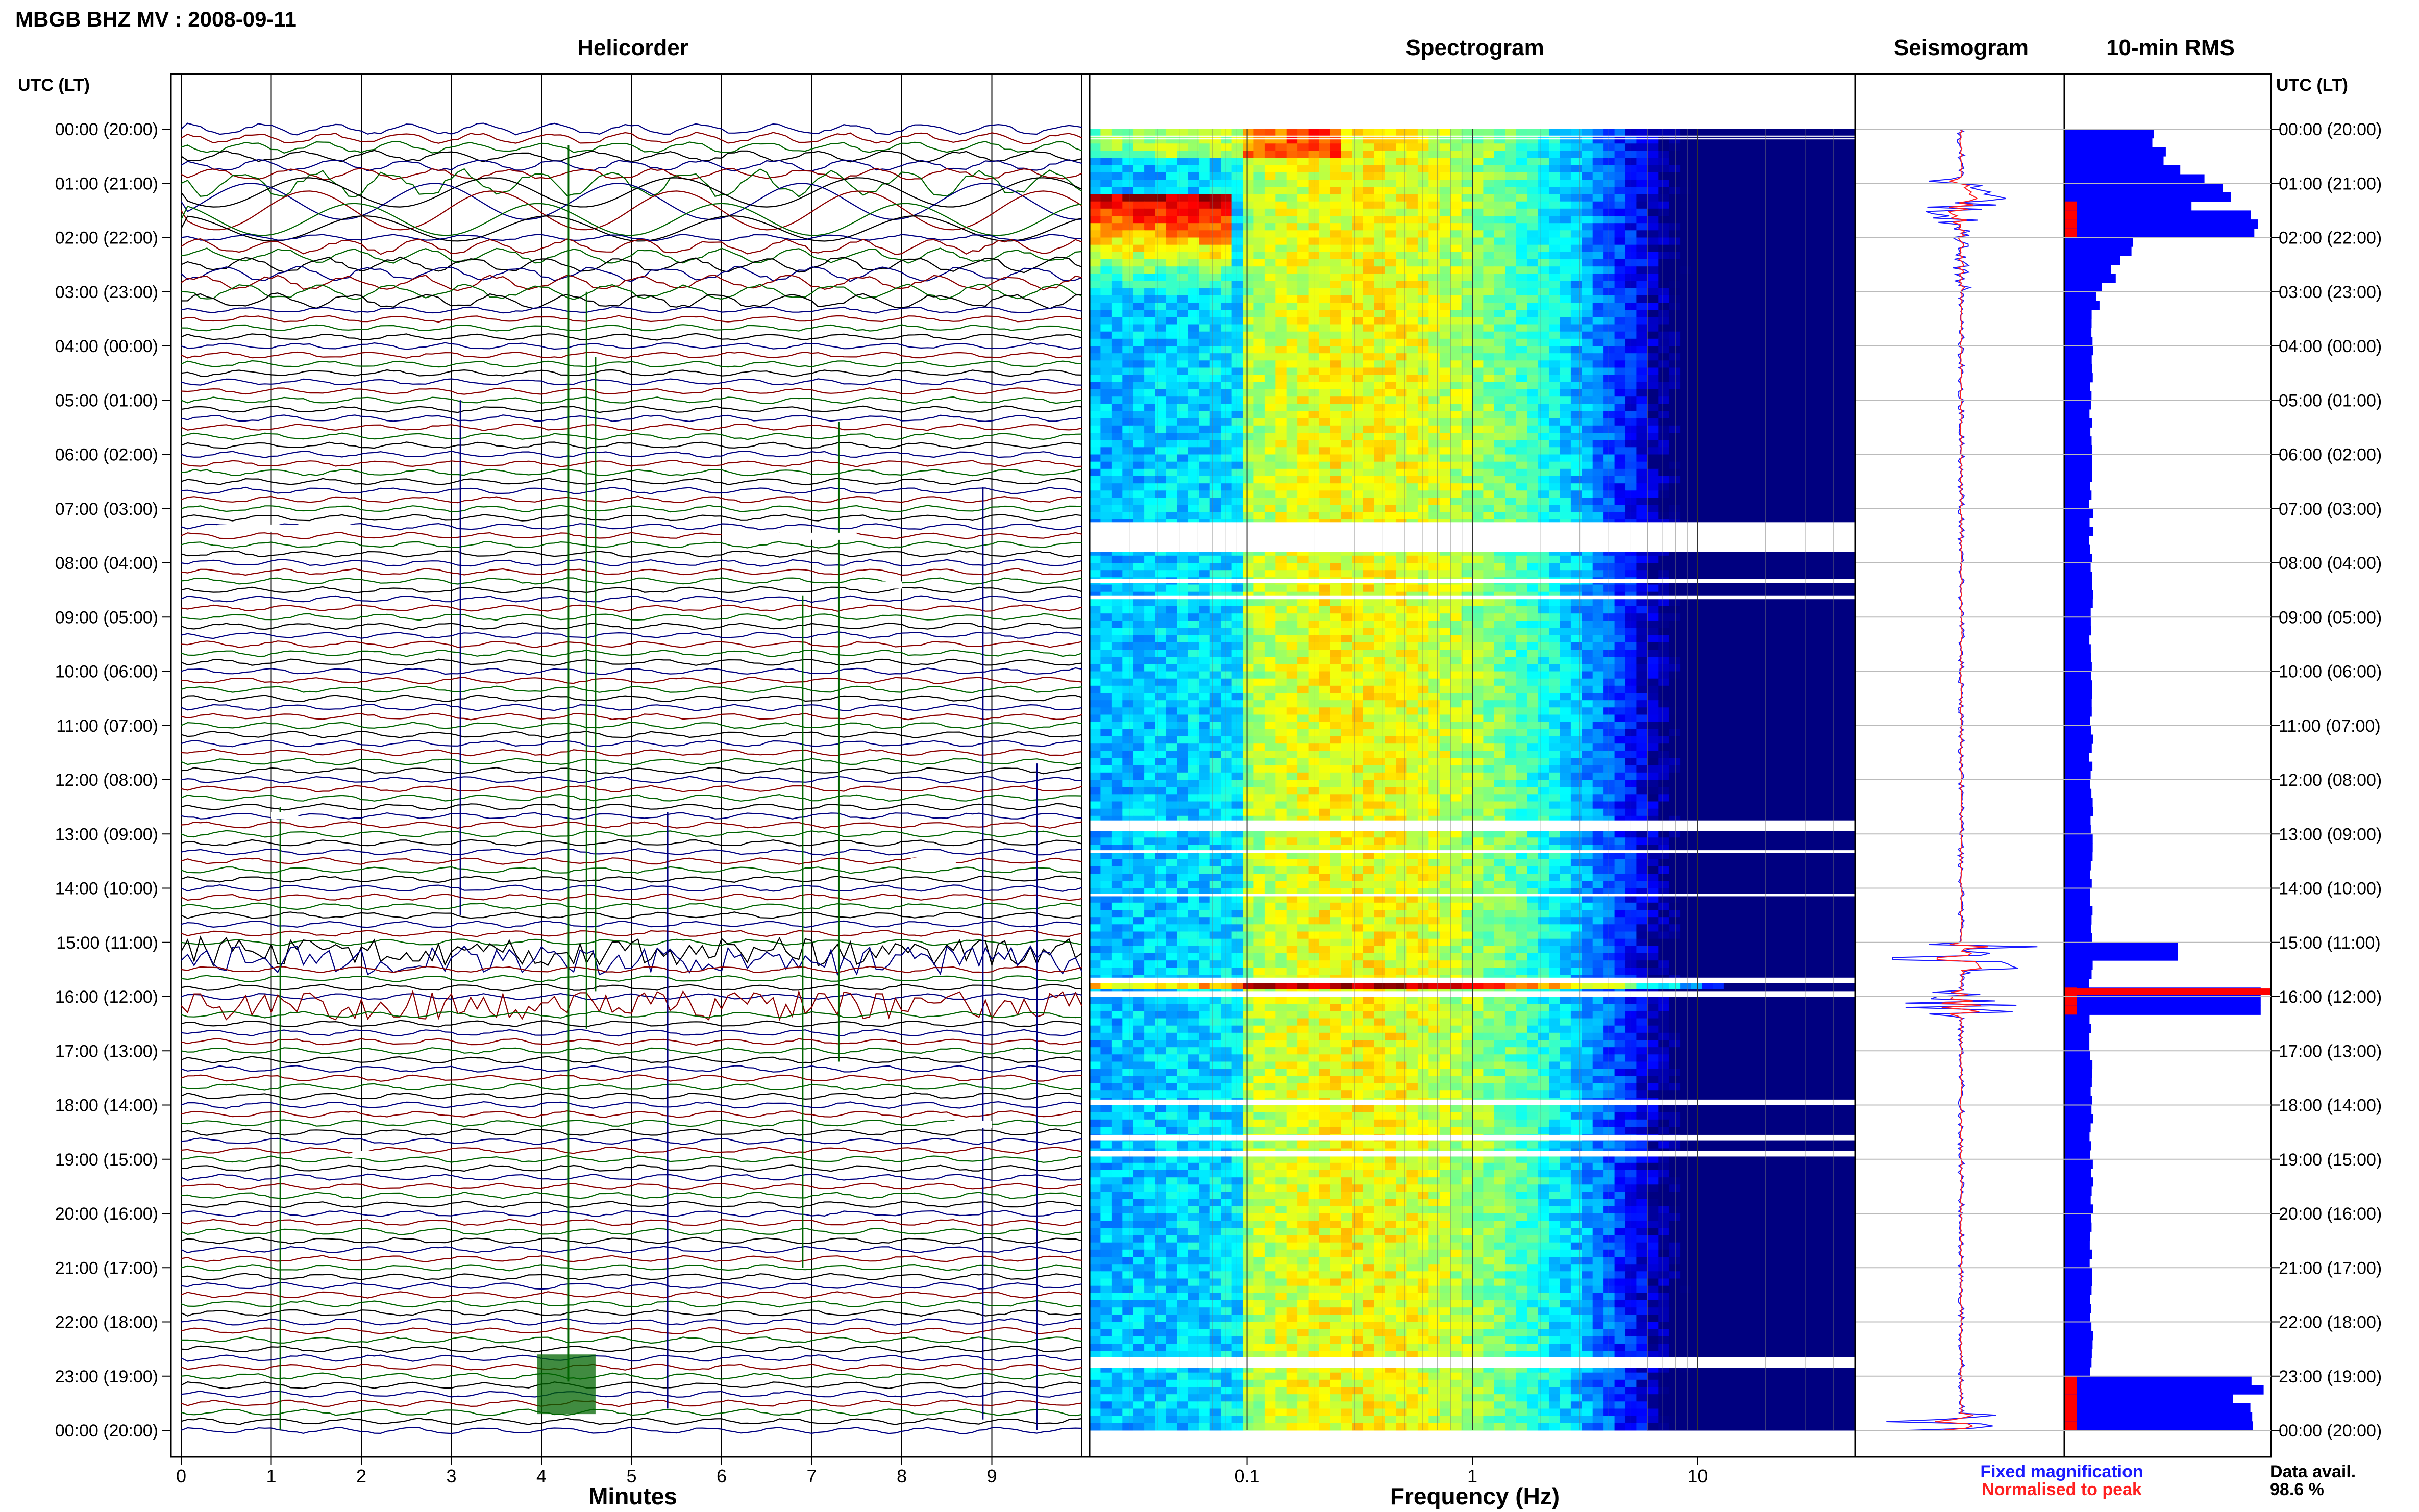 The width and height of the screenshot is (2419, 1512). What do you see at coordinates (541, 1476) in the screenshot?
I see `minute-tick-label: 4` at bounding box center [541, 1476].